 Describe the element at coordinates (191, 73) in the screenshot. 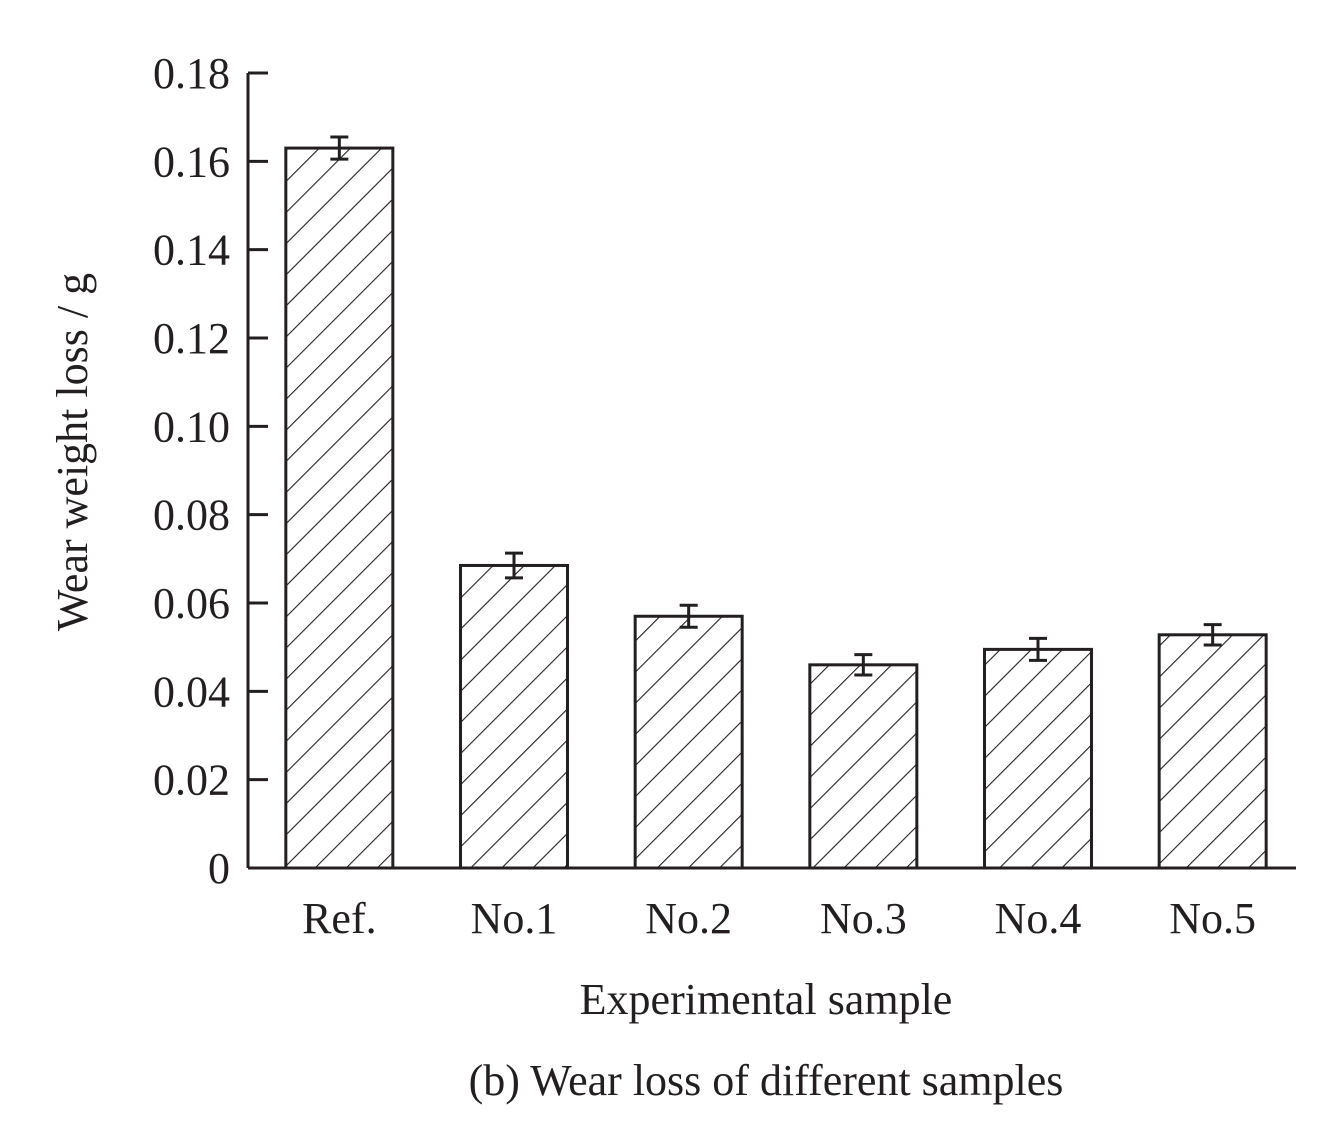

I see `y-tick-label: 0.18` at that location.